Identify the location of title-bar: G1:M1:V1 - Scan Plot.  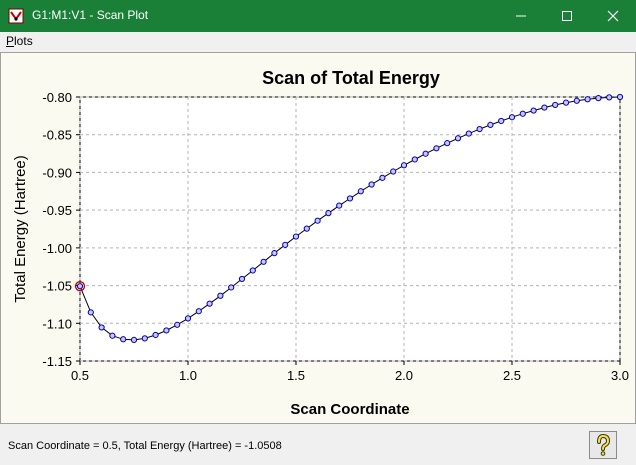
(318, 16).